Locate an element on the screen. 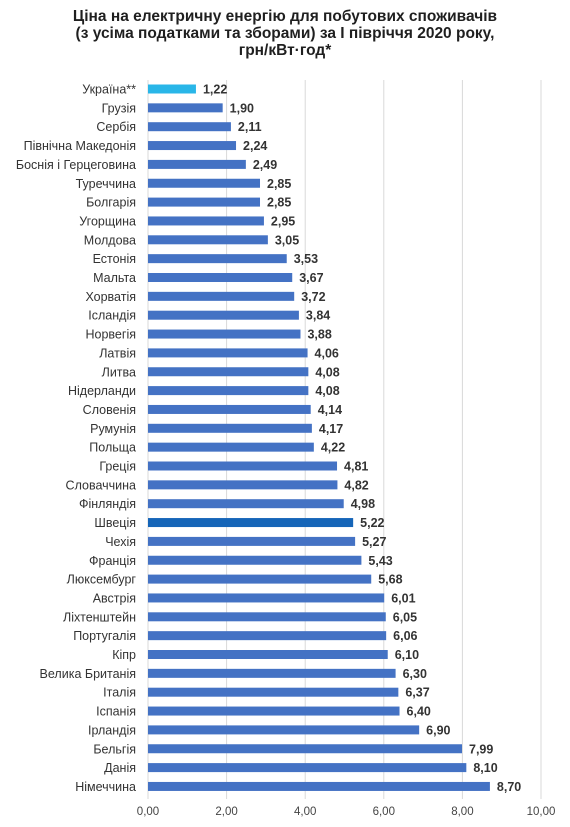 The height and width of the screenshot is (827, 570). x-tick-label: 4,00 is located at coordinates (305, 812).